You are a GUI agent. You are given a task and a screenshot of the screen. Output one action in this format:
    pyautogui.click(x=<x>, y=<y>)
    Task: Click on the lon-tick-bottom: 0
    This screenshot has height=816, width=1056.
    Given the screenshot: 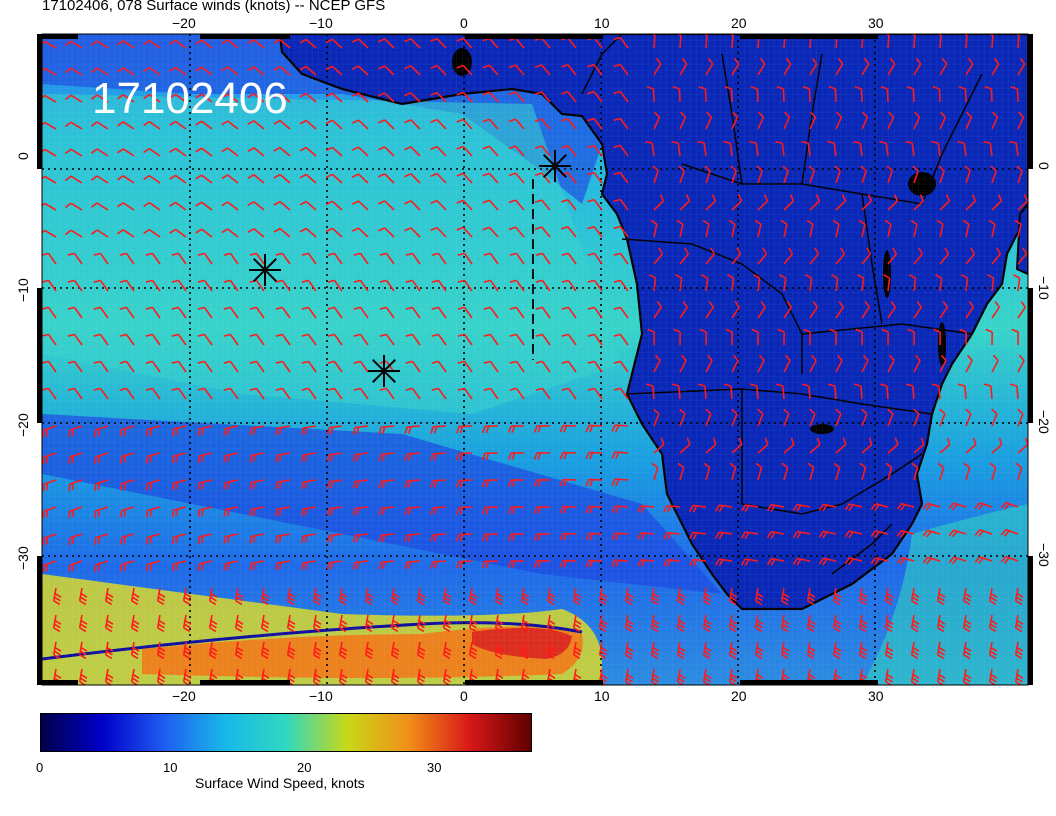 What is the action you would take?
    pyautogui.click(x=464, y=696)
    